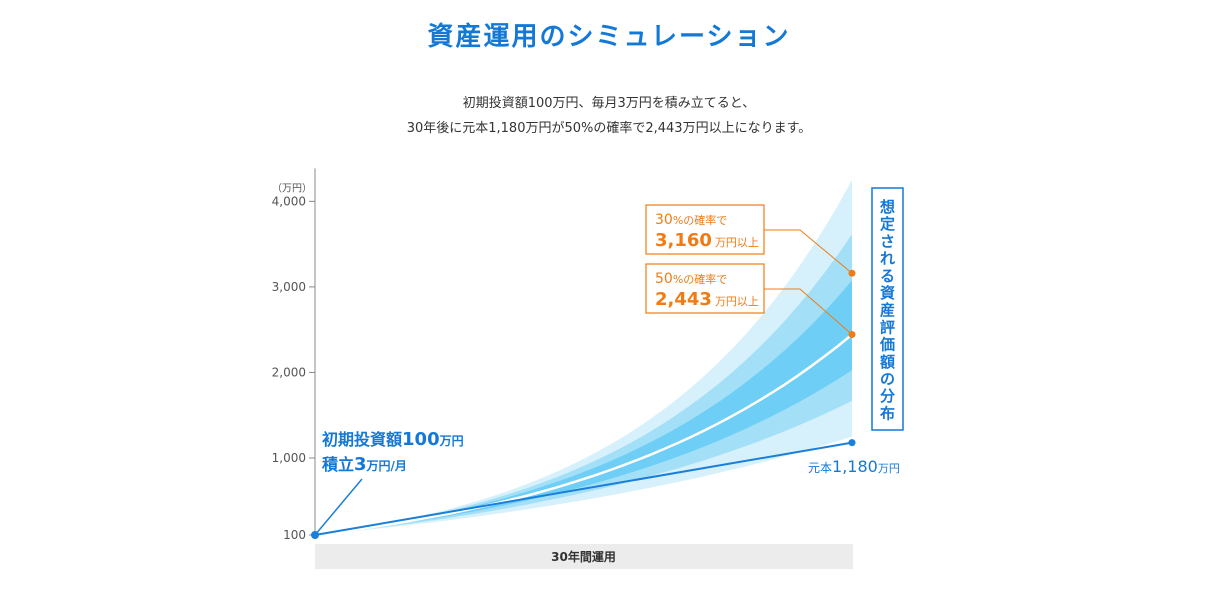 Image resolution: width=1218 pixels, height=590 pixels. I want to click on callout-30-box, so click(705, 229).